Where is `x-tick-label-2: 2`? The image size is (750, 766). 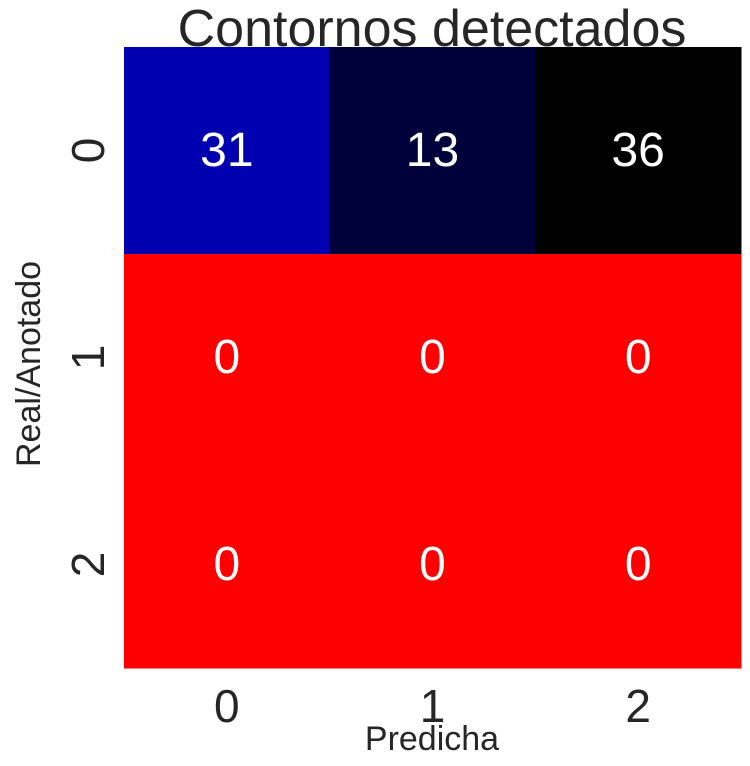
x-tick-label-2: 2 is located at coordinates (638, 706).